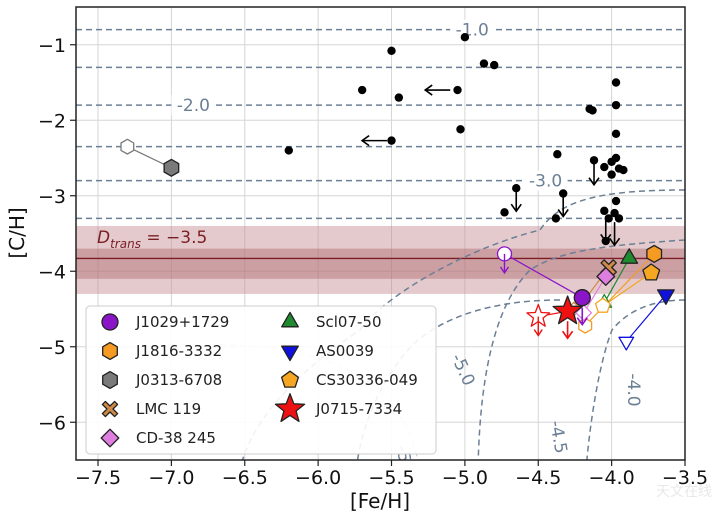 The height and width of the screenshot is (516, 719). I want to click on x-tick-label: −3.5, so click(685, 478).